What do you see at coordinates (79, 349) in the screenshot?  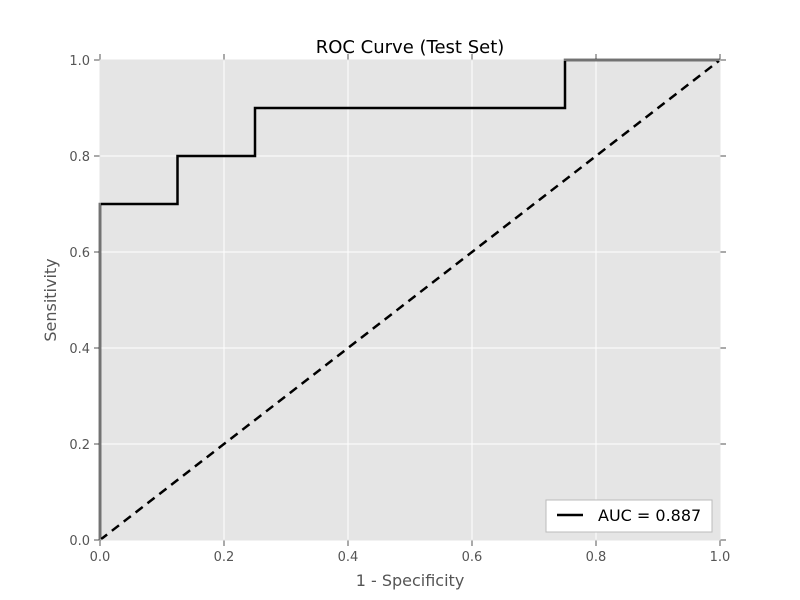 I see `y-tick-label: 0.4` at bounding box center [79, 349].